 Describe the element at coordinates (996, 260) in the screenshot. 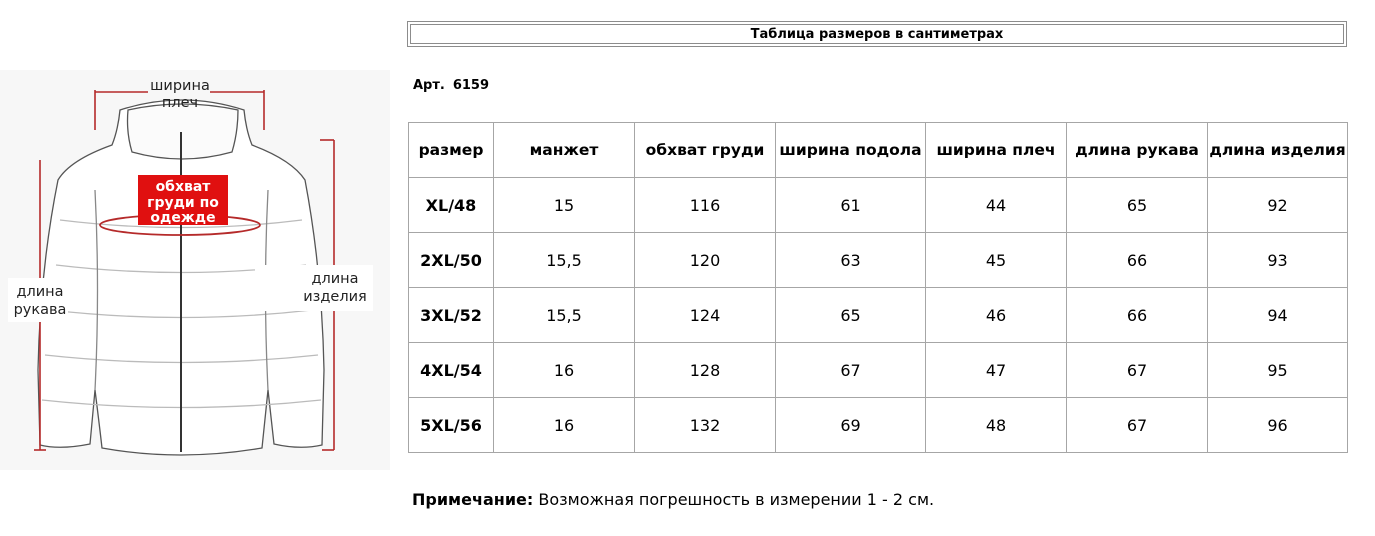

I see `cell-shoulder-width: 45` at that location.